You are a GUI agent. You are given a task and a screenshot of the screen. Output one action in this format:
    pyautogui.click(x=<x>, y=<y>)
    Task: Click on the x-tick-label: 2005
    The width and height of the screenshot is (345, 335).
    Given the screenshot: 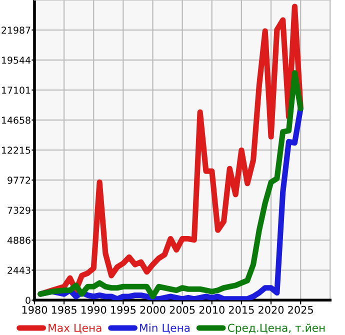 What is the action you would take?
    pyautogui.click(x=182, y=310)
    